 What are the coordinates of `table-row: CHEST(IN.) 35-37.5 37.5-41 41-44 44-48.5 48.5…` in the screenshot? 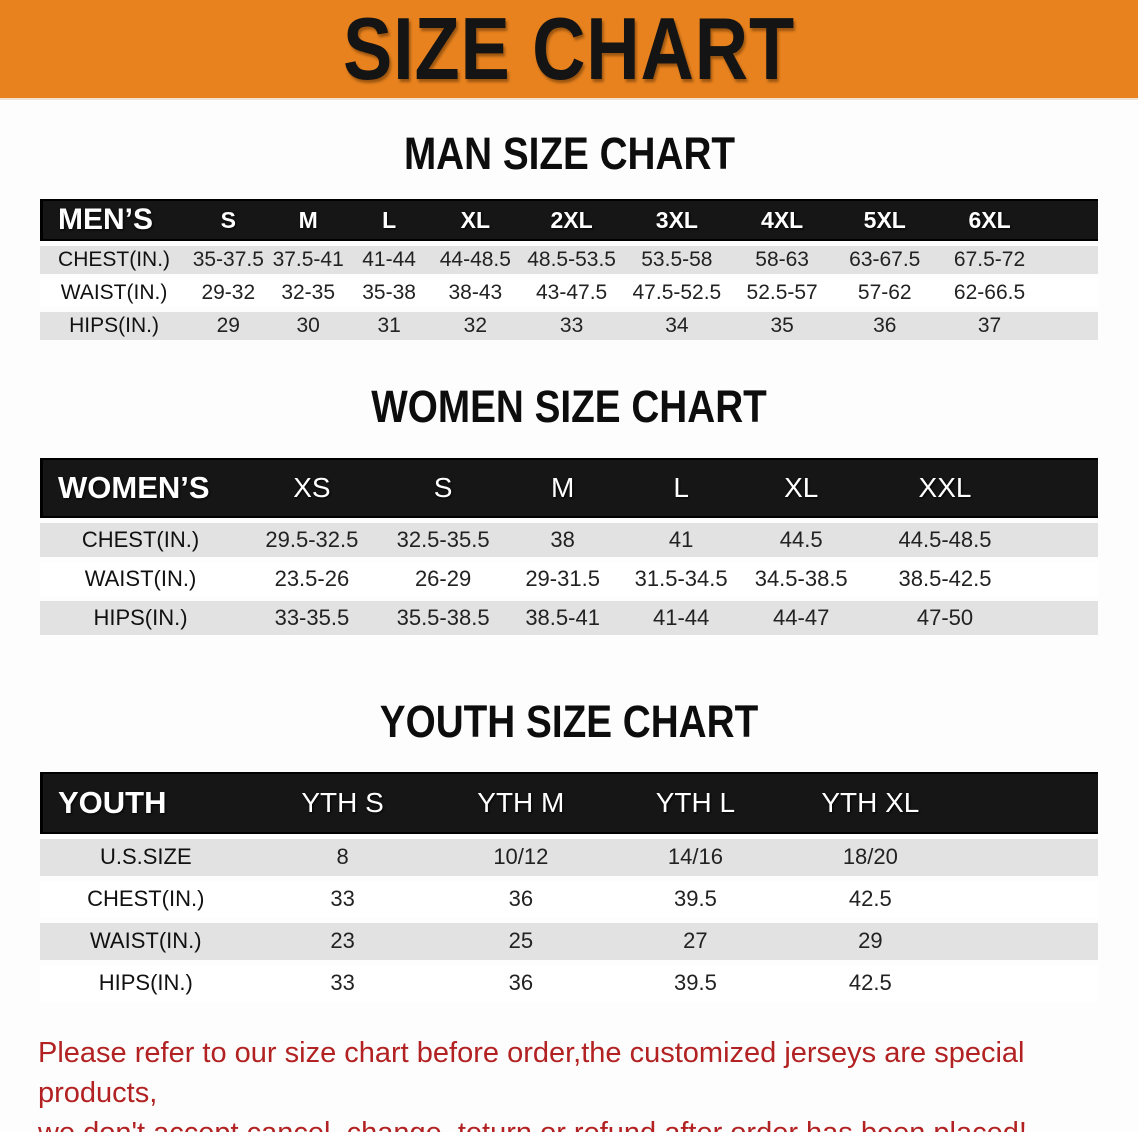 It's located at (569, 260).